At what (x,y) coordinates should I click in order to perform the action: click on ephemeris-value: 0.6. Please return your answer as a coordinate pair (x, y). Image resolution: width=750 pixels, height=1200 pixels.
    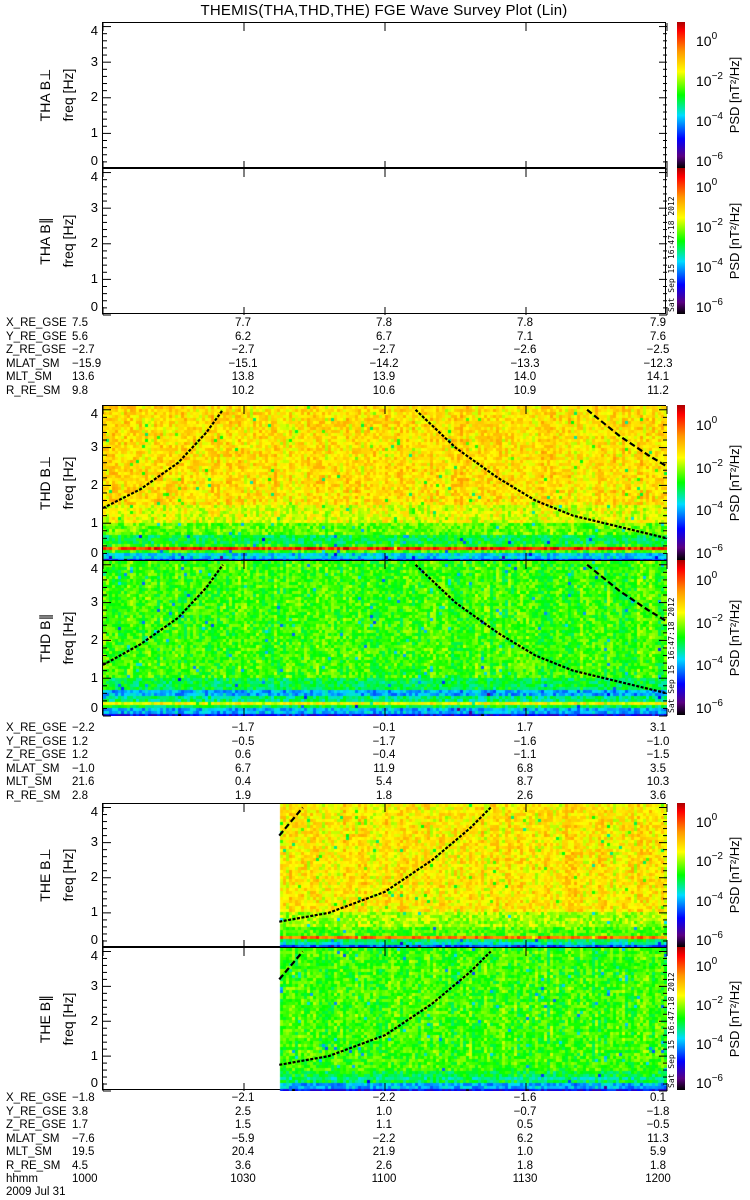
    Looking at the image, I should click on (243, 755).